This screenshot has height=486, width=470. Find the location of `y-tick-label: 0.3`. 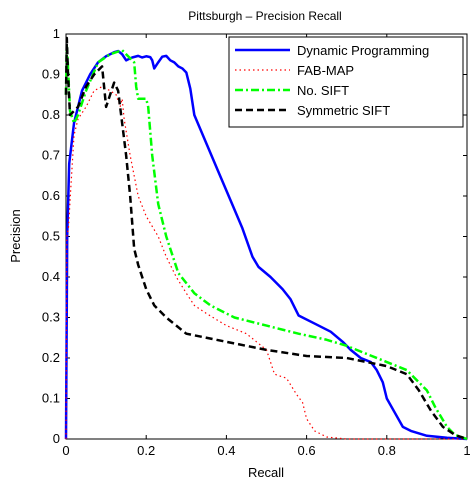

y-tick-label: 0.3 is located at coordinates (51, 317).